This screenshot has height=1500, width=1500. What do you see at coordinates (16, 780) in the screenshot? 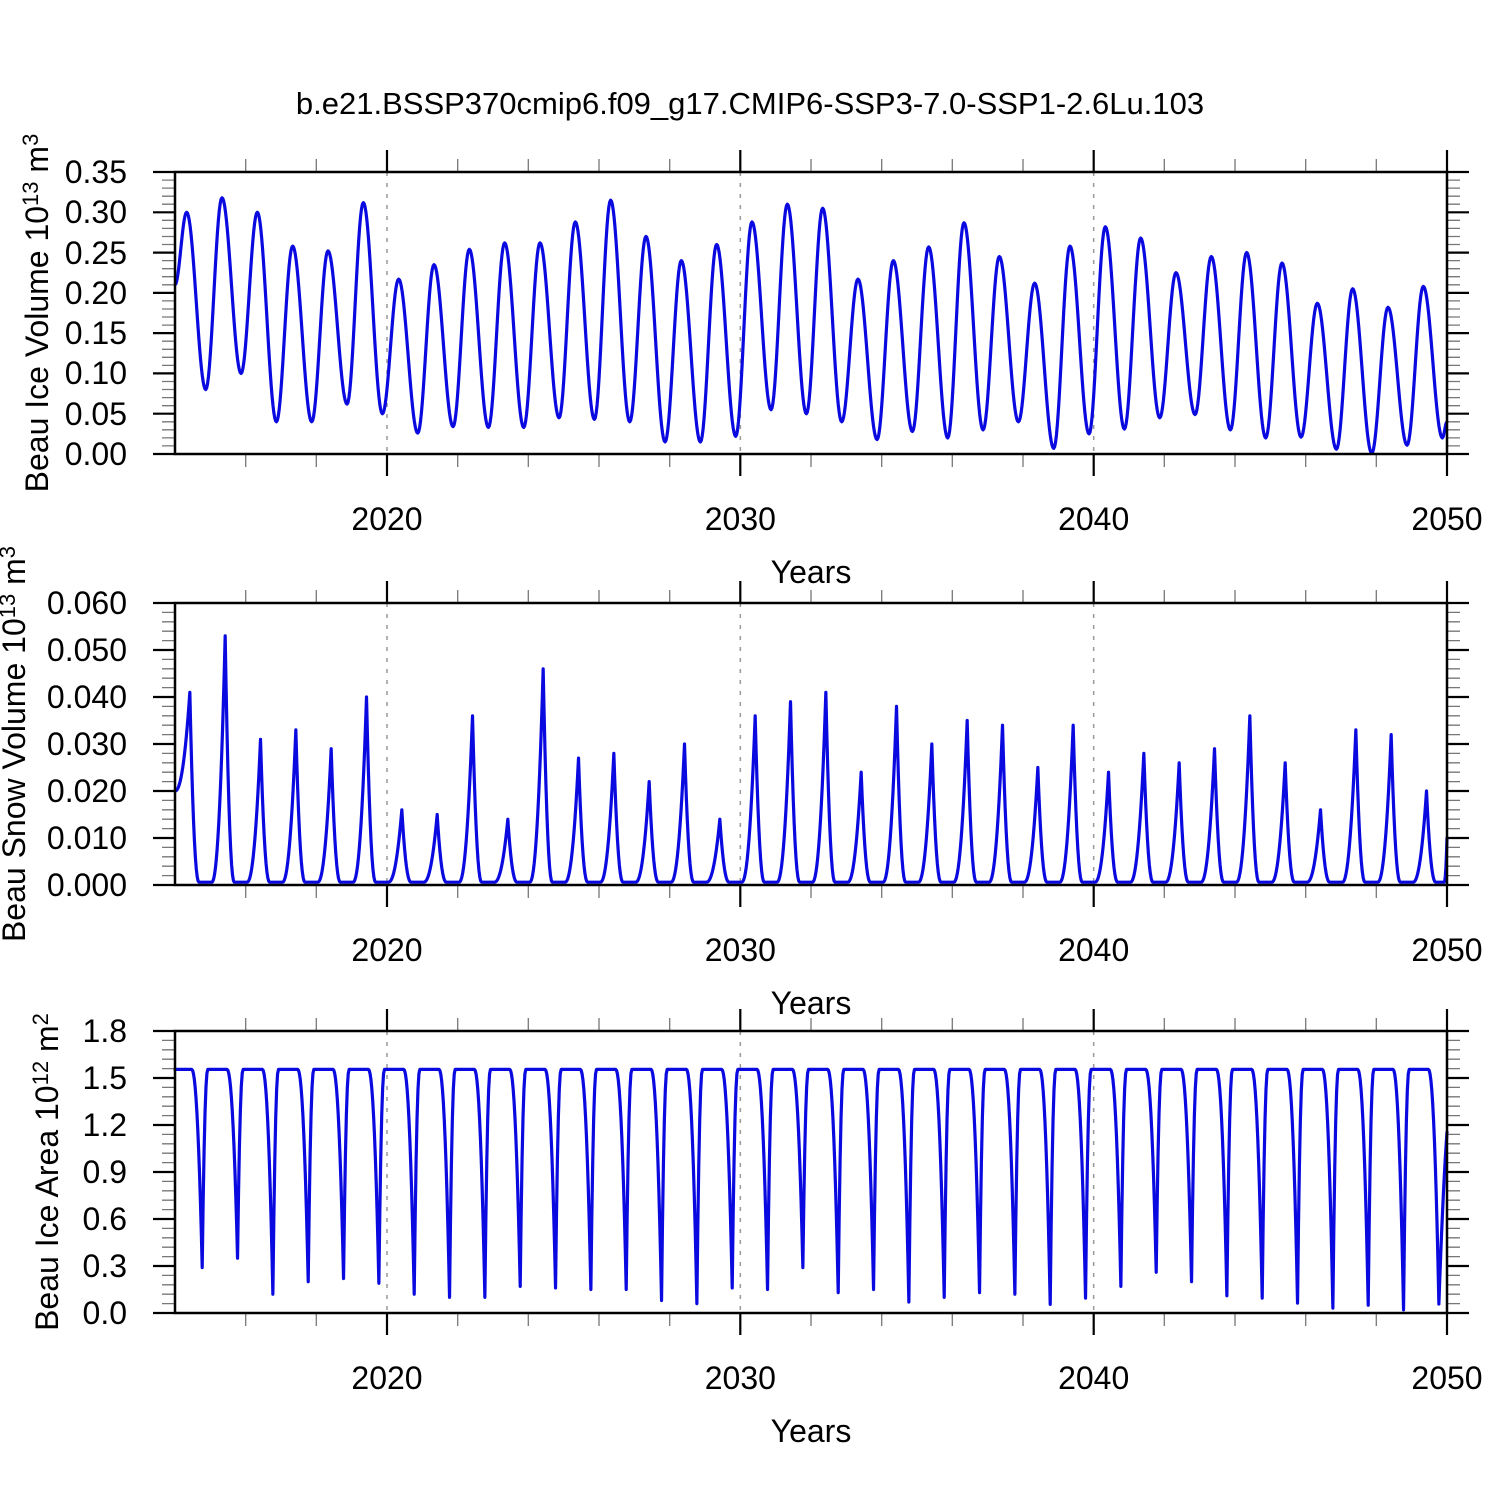
I see `y-axis-title-text: Beau Snow Volume 10` at bounding box center [16, 780].